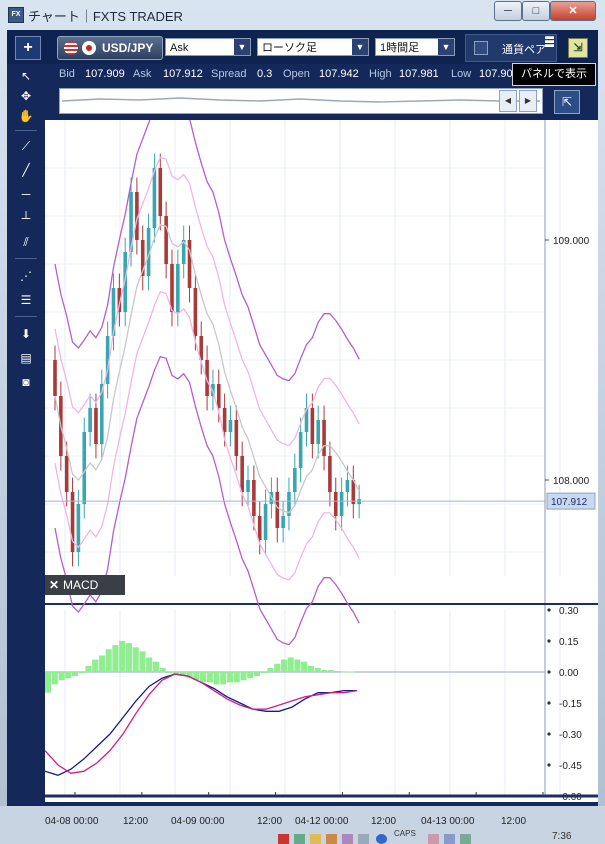 The width and height of the screenshot is (605, 844). Describe the element at coordinates (567, 102) in the screenshot. I see `expand-icon: ⇱` at that location.